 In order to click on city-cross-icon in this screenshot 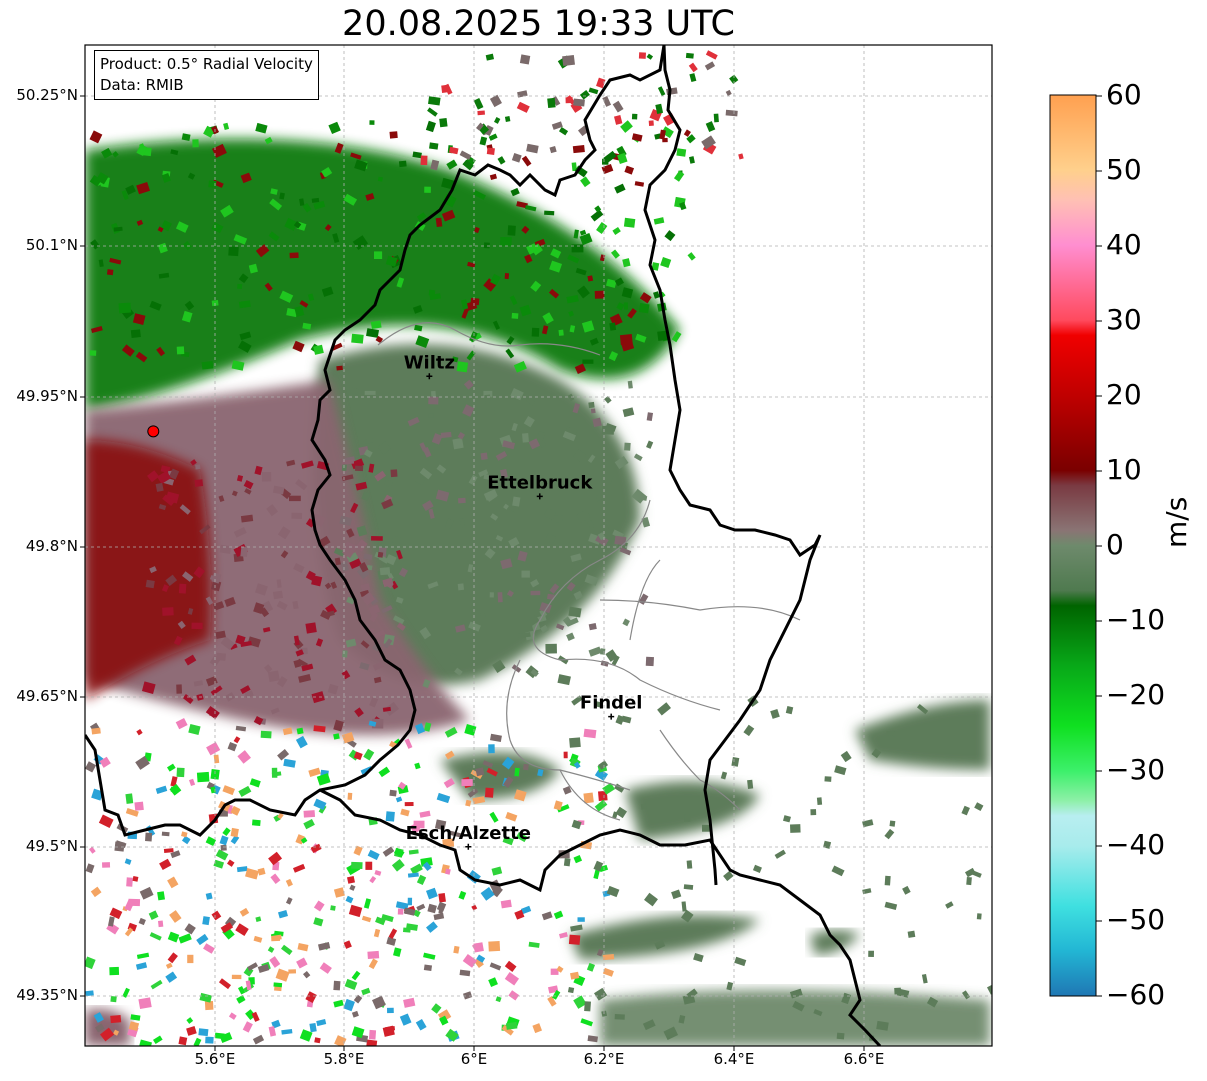, I will do `click(611, 716)`.